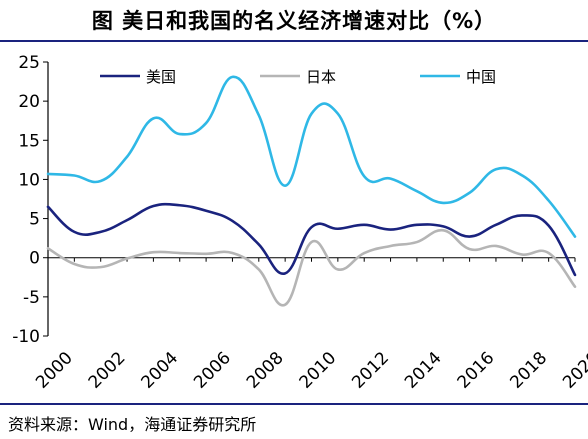 The height and width of the screenshot is (439, 588). I want to click on x-tick-label: 2010, so click(318, 370).